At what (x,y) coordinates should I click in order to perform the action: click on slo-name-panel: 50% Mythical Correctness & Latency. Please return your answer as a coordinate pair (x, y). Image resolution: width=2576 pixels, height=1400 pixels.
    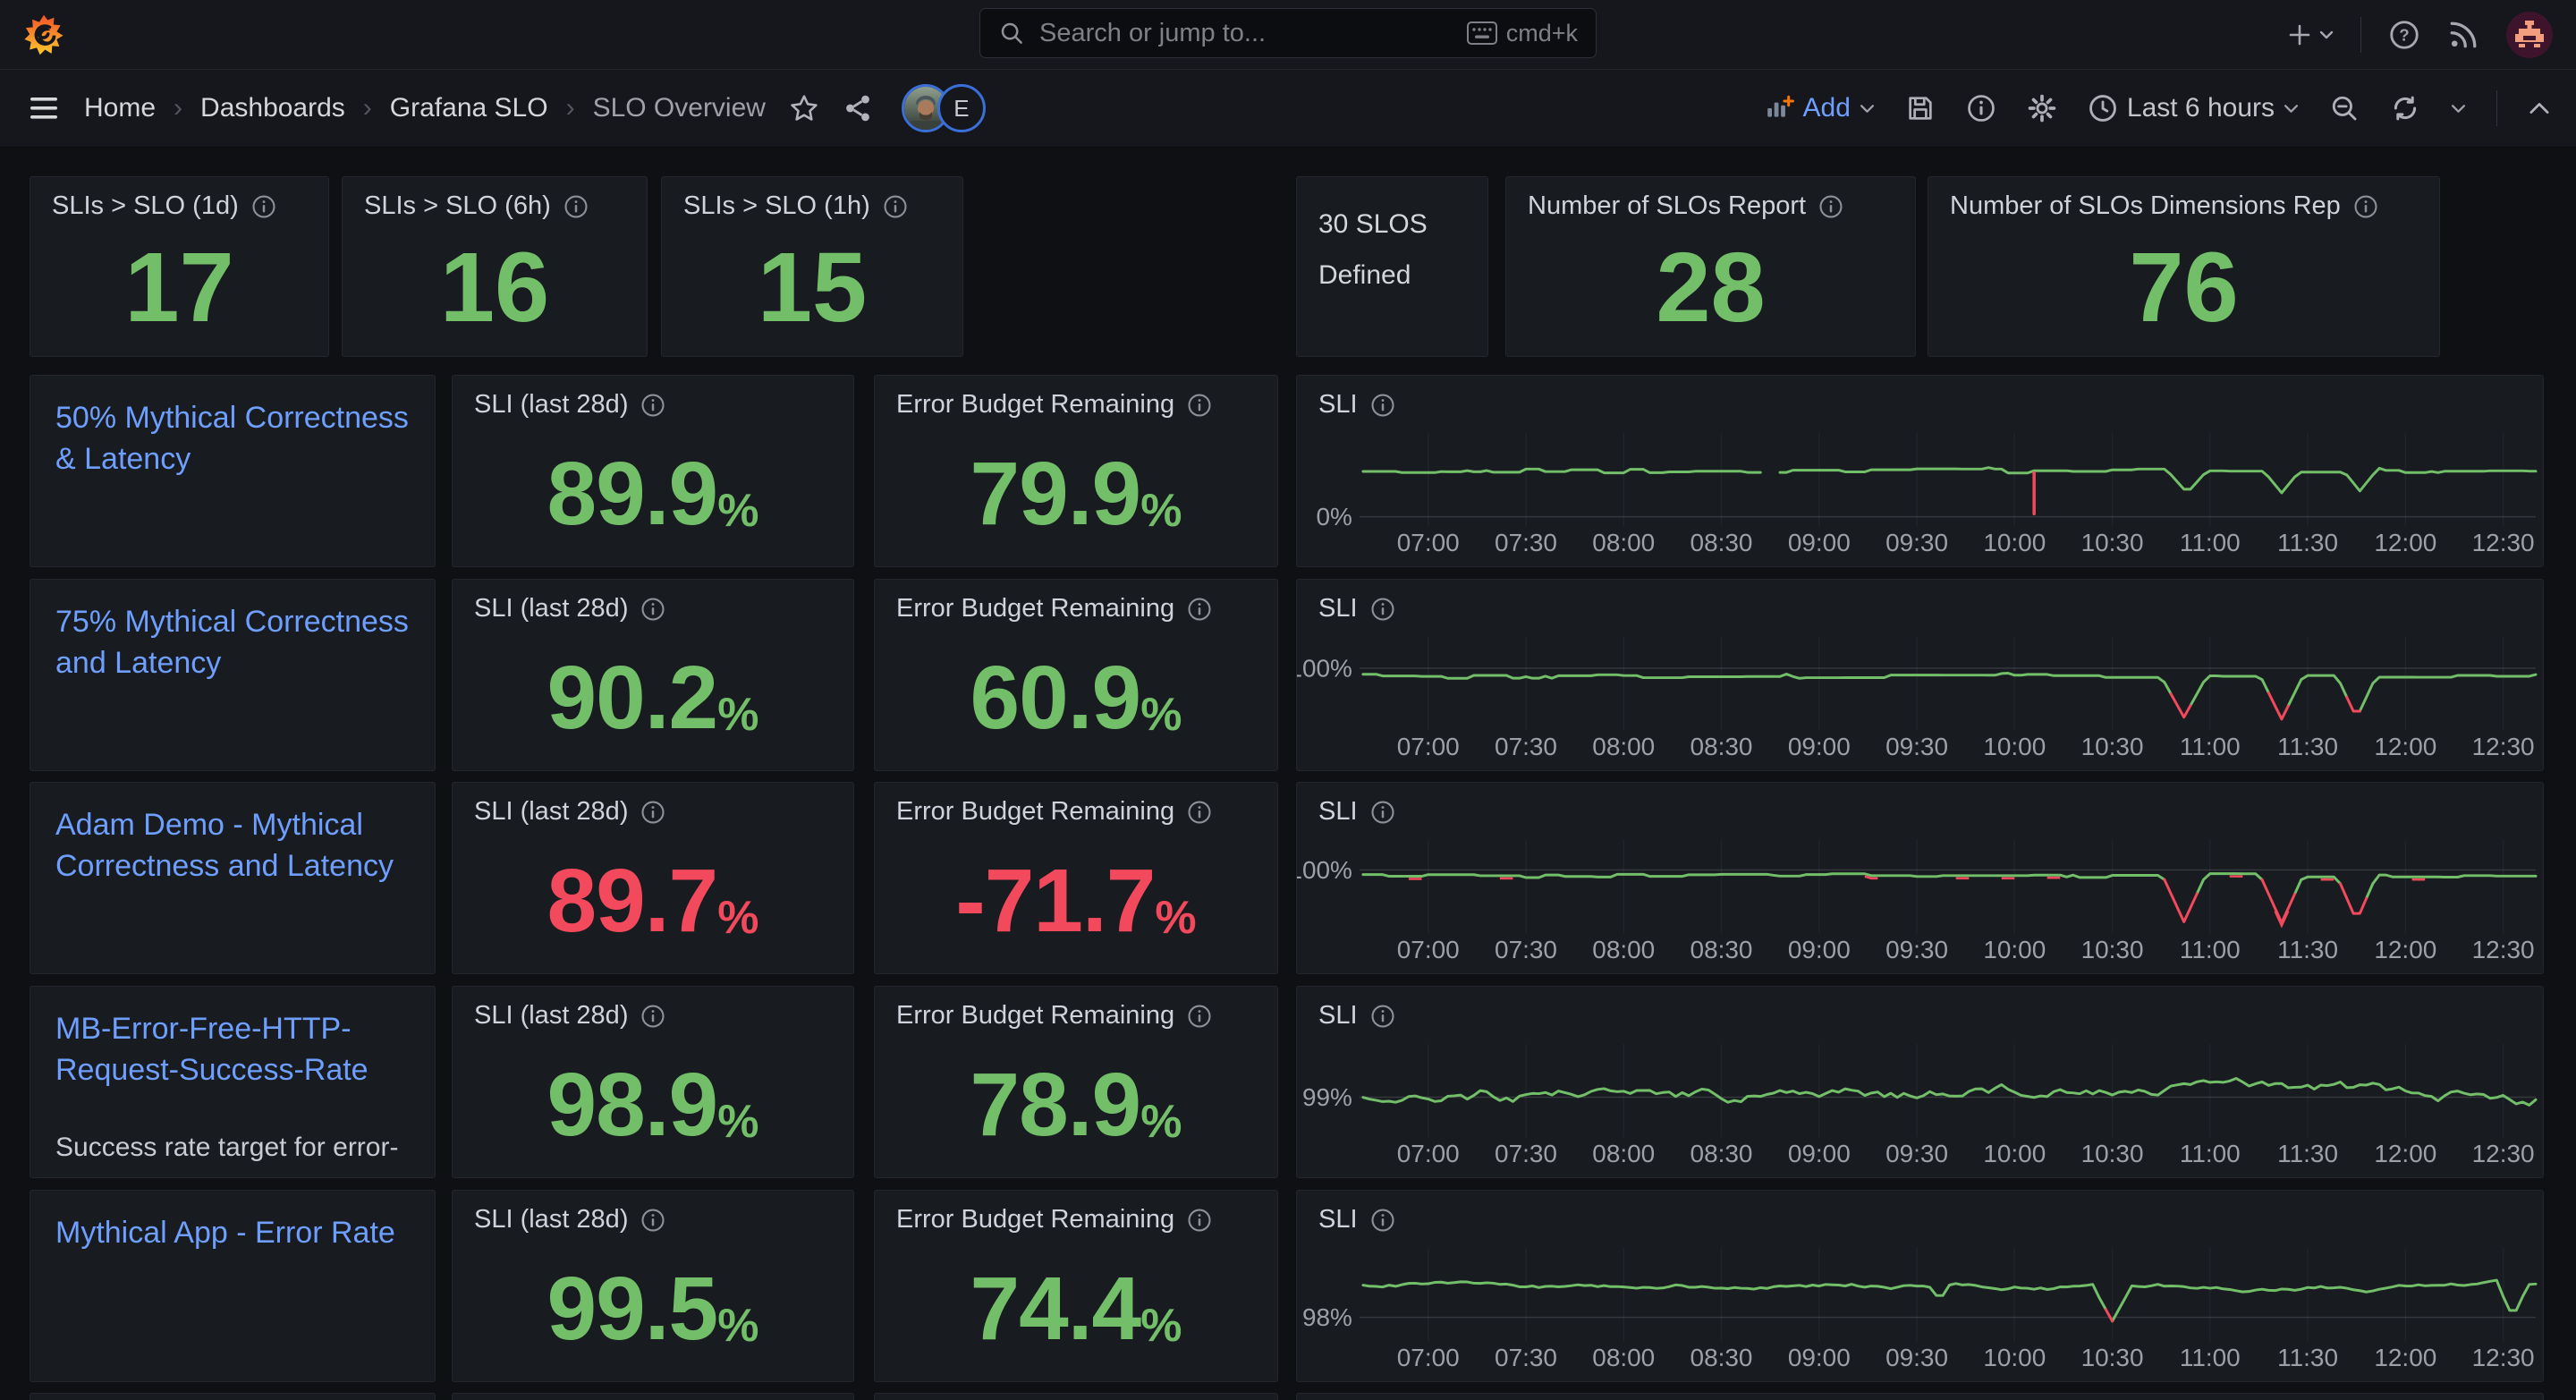
    Looking at the image, I should click on (233, 471).